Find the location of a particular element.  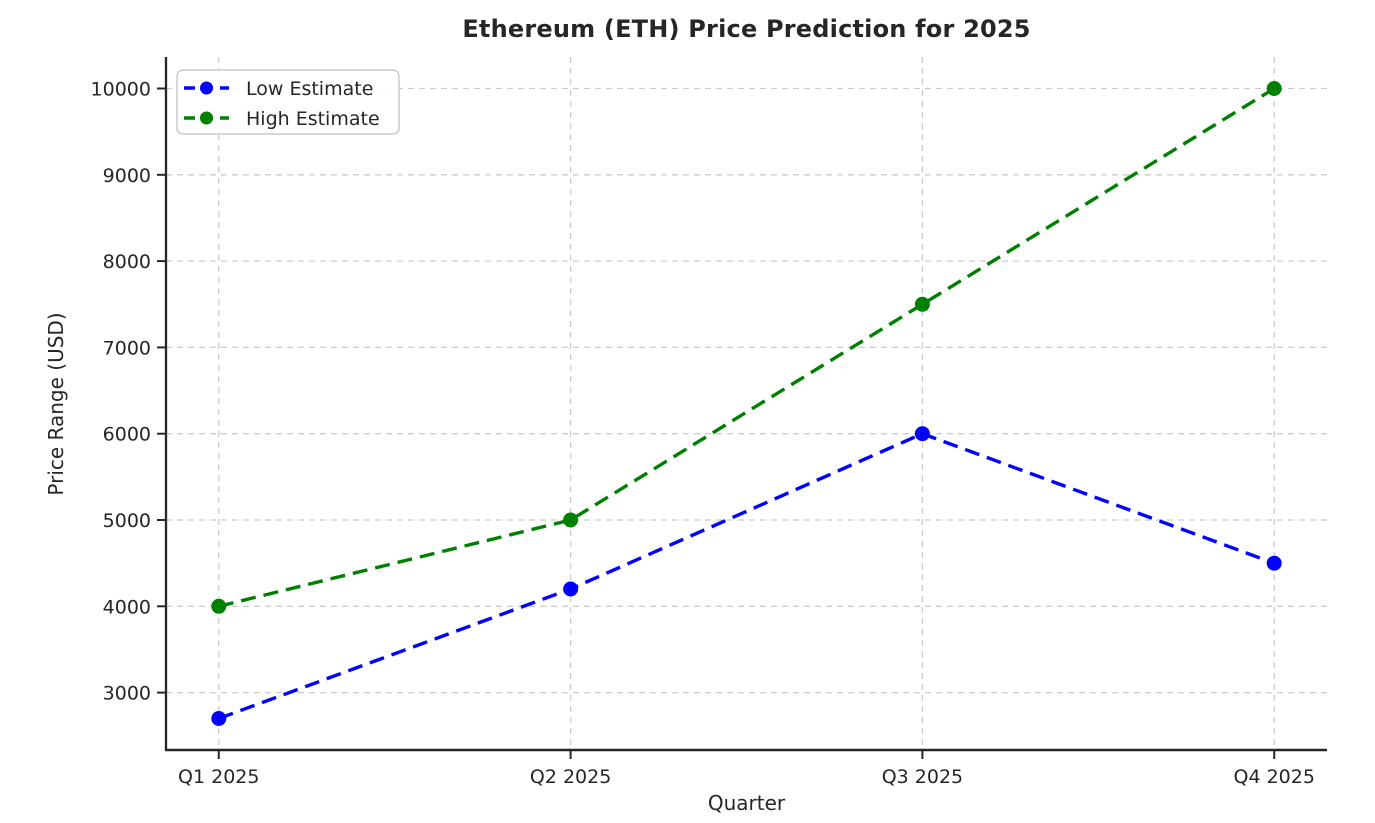

y-tick-label: 5000 is located at coordinates (127, 521).